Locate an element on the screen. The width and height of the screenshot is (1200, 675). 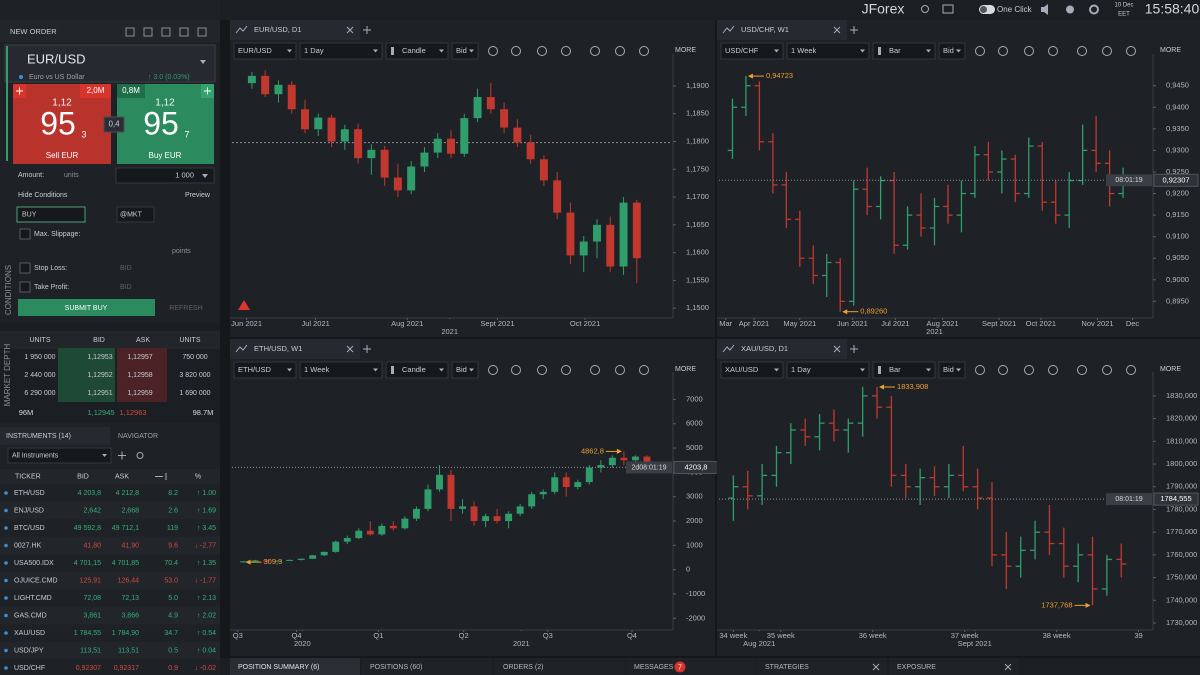
ticker: OJUICE.CMD is located at coordinates (36, 580).